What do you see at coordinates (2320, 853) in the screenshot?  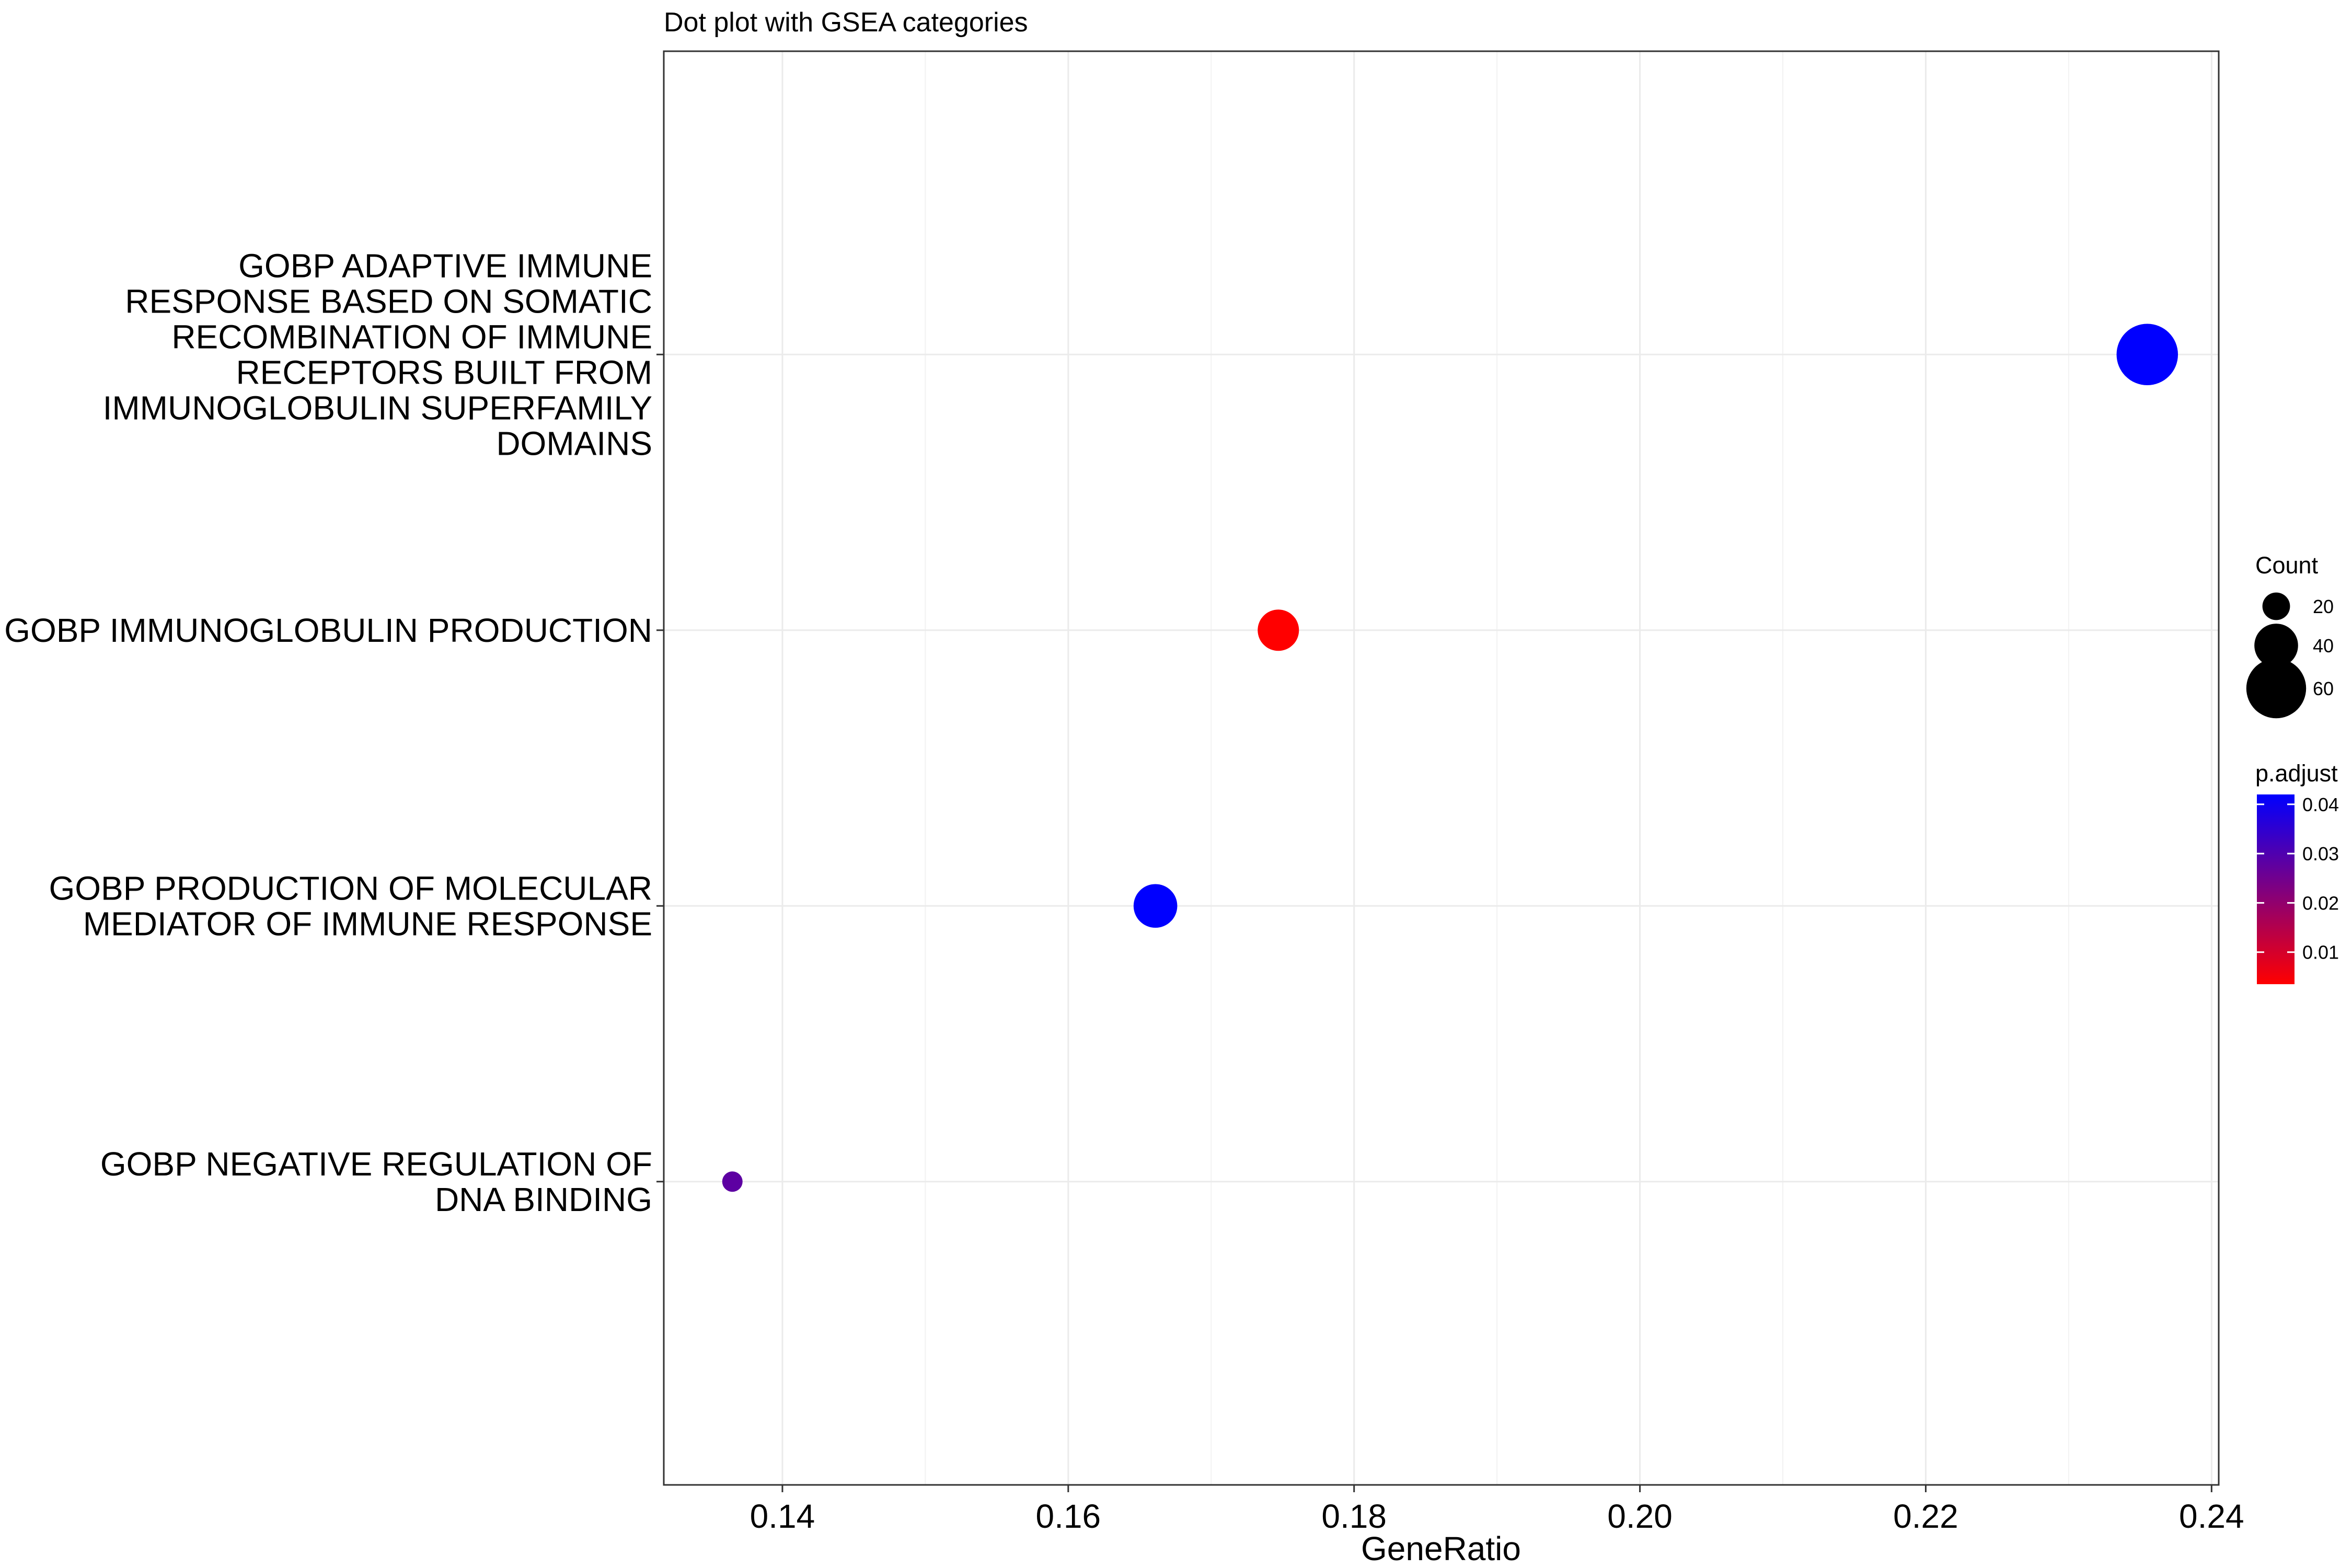 I see `color-legend-label: 0.03` at bounding box center [2320, 853].